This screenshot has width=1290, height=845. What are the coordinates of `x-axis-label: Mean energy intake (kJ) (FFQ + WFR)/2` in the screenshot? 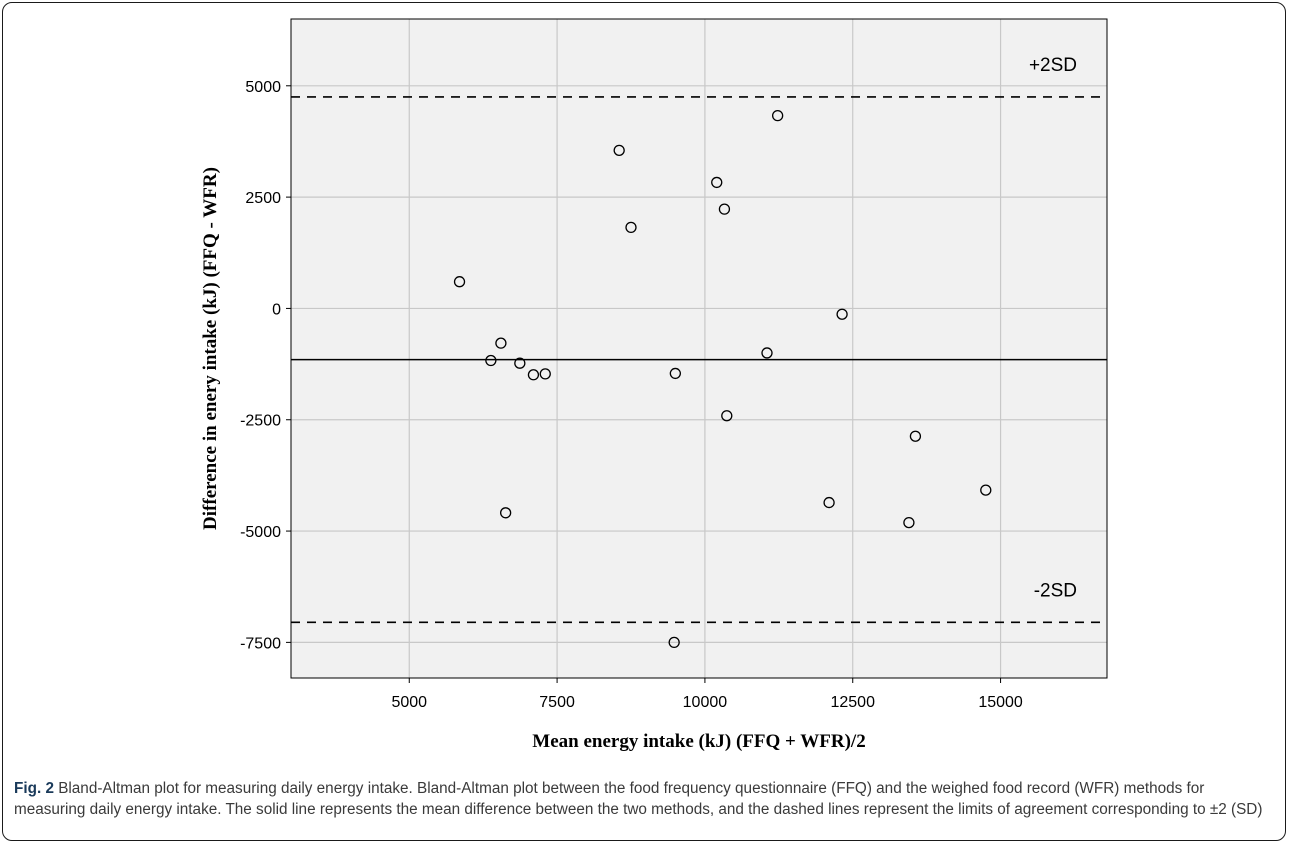 It's located at (698, 741).